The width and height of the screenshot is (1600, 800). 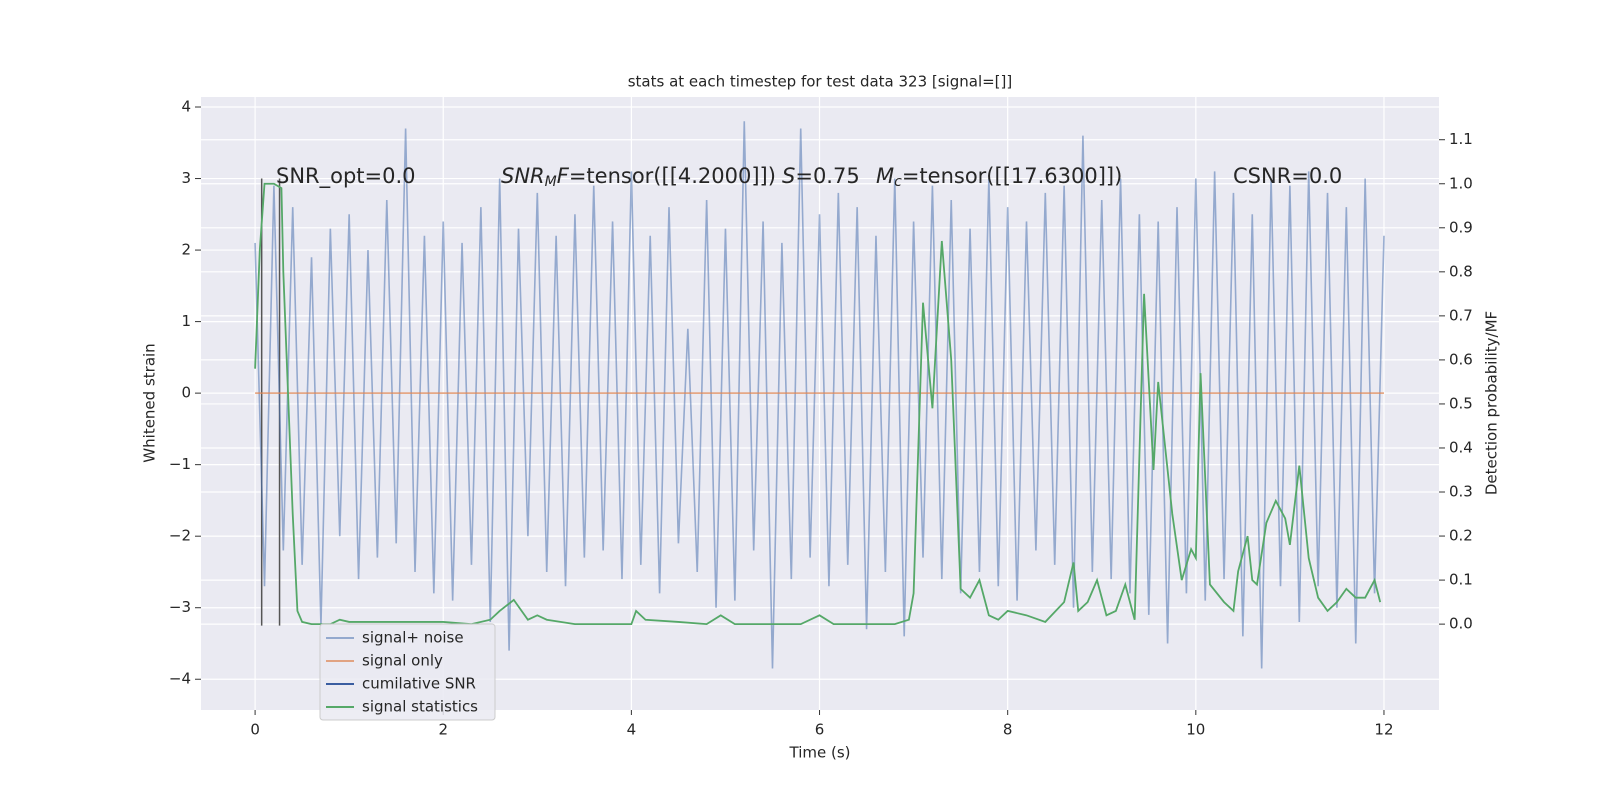 I want to click on y2-tick-label: 0.6, so click(x=1461, y=359).